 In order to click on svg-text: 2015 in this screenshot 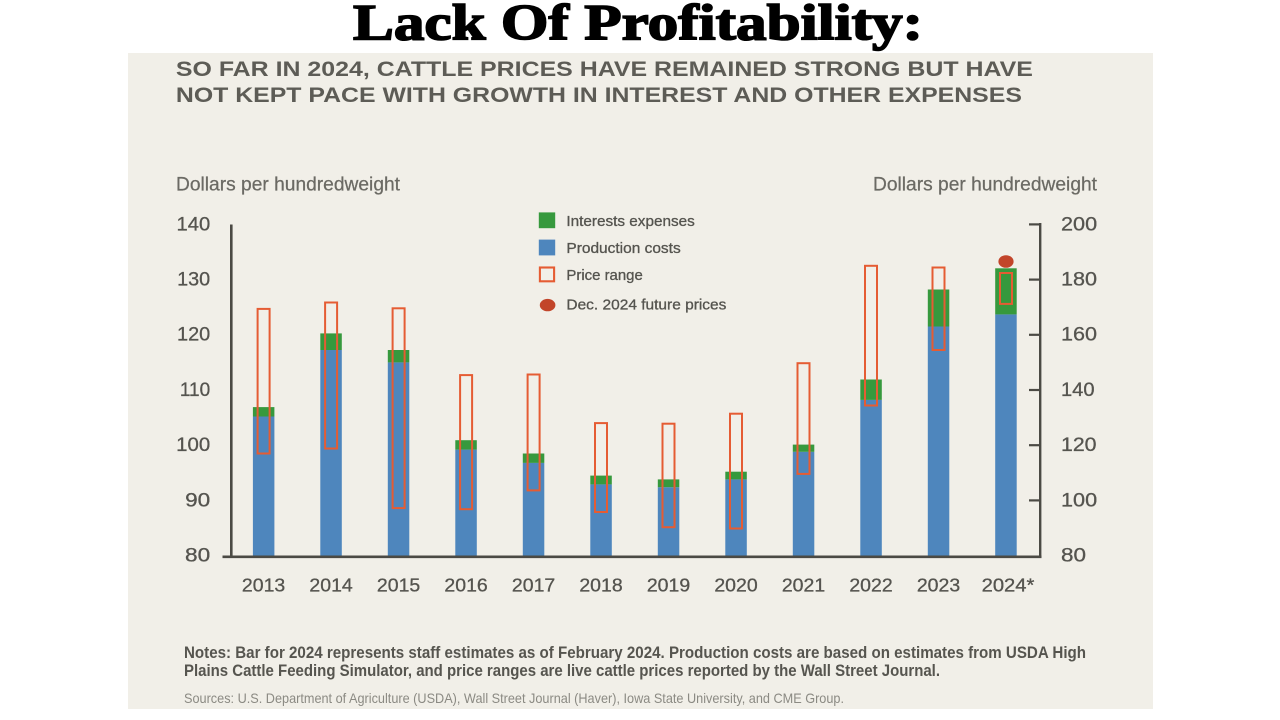, I will do `click(398, 584)`.